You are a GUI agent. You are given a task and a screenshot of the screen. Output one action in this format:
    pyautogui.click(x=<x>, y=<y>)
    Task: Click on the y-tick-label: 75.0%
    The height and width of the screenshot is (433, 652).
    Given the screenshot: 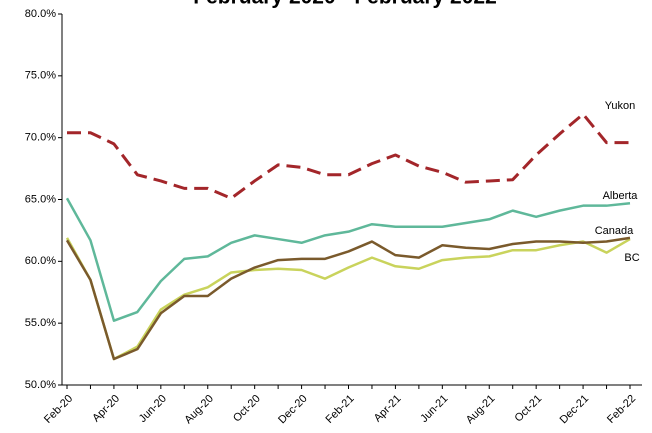 What is the action you would take?
    pyautogui.click(x=40, y=76)
    